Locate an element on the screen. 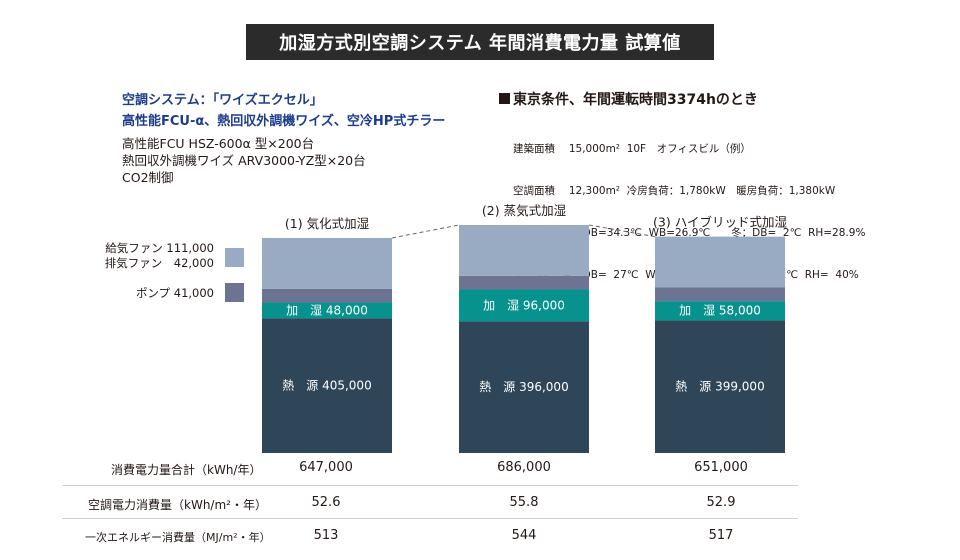  row-label-total: 消費電力量合計（kWh/年） is located at coordinates (186, 470).